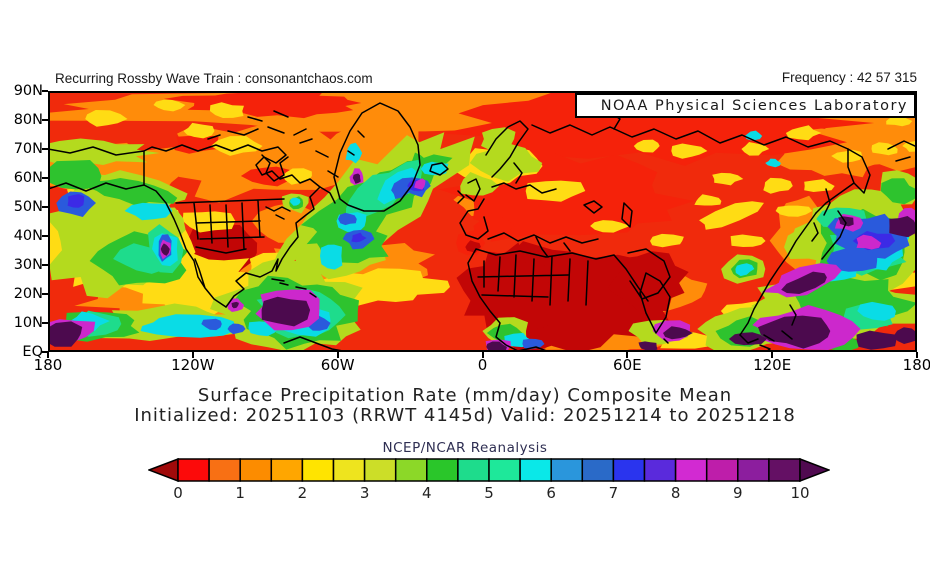 This screenshot has width=930, height=580. What do you see at coordinates (162, 470) in the screenshot?
I see `colorbar-left-arrow` at bounding box center [162, 470].